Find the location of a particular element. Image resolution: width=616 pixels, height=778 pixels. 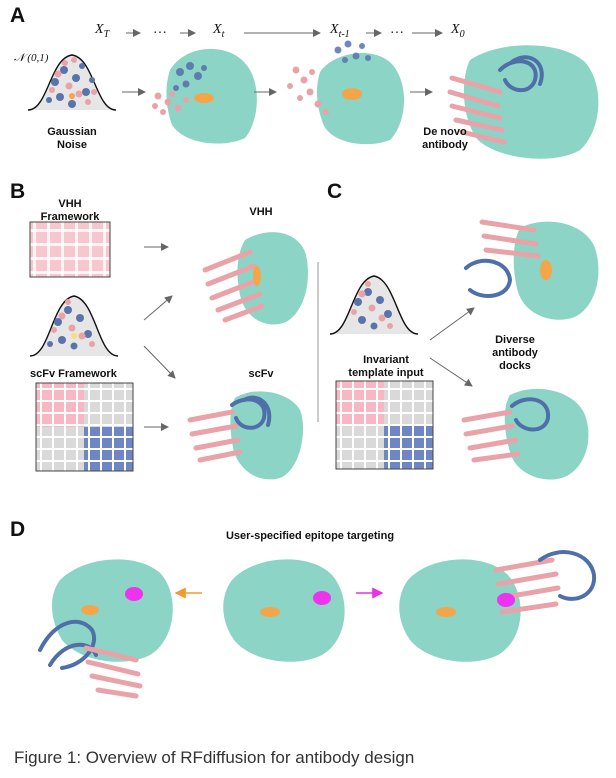

vhh-framework-label: VHH Framework is located at coordinates (70, 210).